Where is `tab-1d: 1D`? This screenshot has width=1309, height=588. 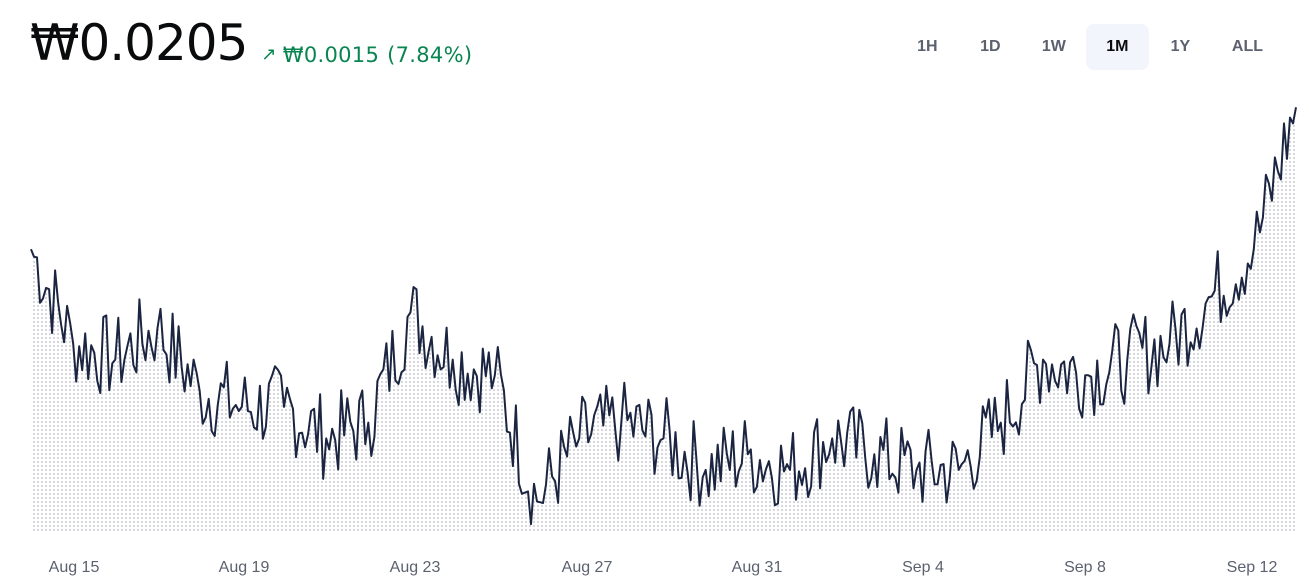
tab-1d: 1D is located at coordinates (990, 46).